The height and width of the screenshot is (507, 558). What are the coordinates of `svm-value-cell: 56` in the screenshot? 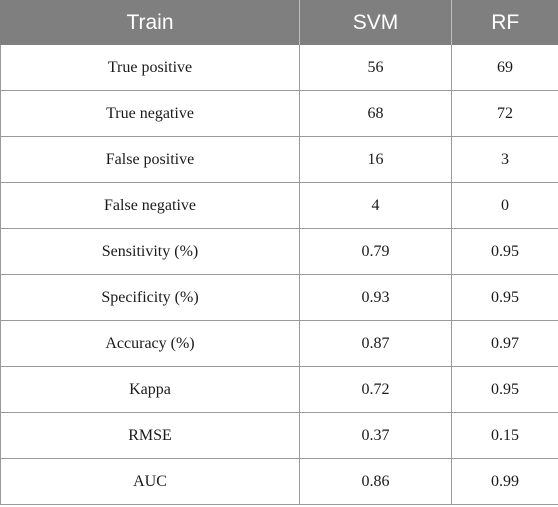 It's located at (375, 68).